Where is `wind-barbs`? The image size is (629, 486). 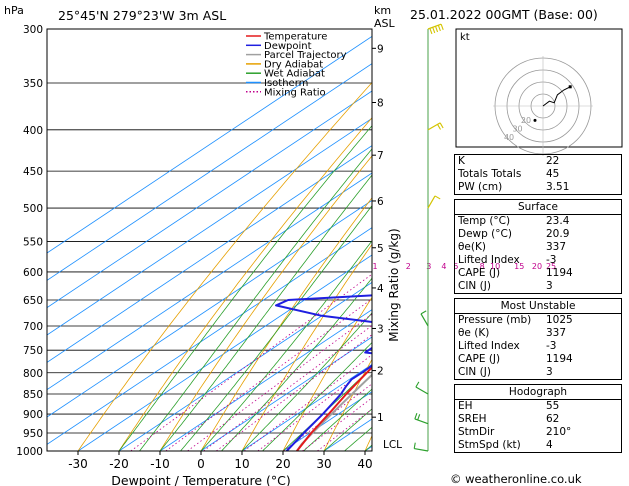 wind-barbs is located at coordinates (428, 237).